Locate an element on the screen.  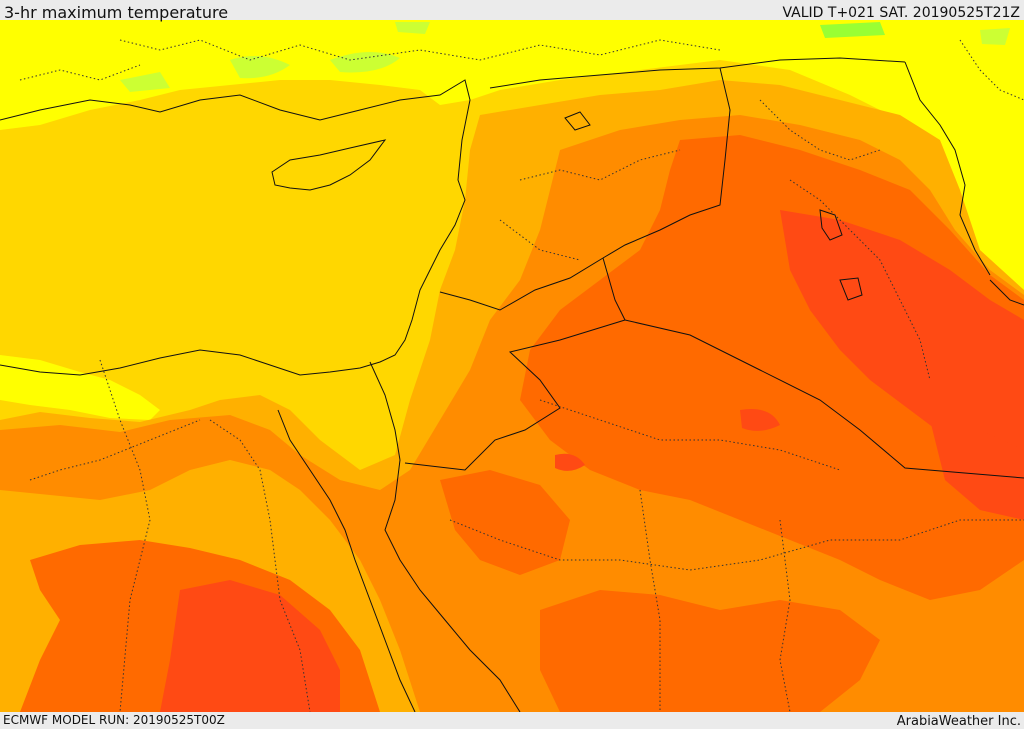
border-egypt-israel is located at coordinates (385, 411).